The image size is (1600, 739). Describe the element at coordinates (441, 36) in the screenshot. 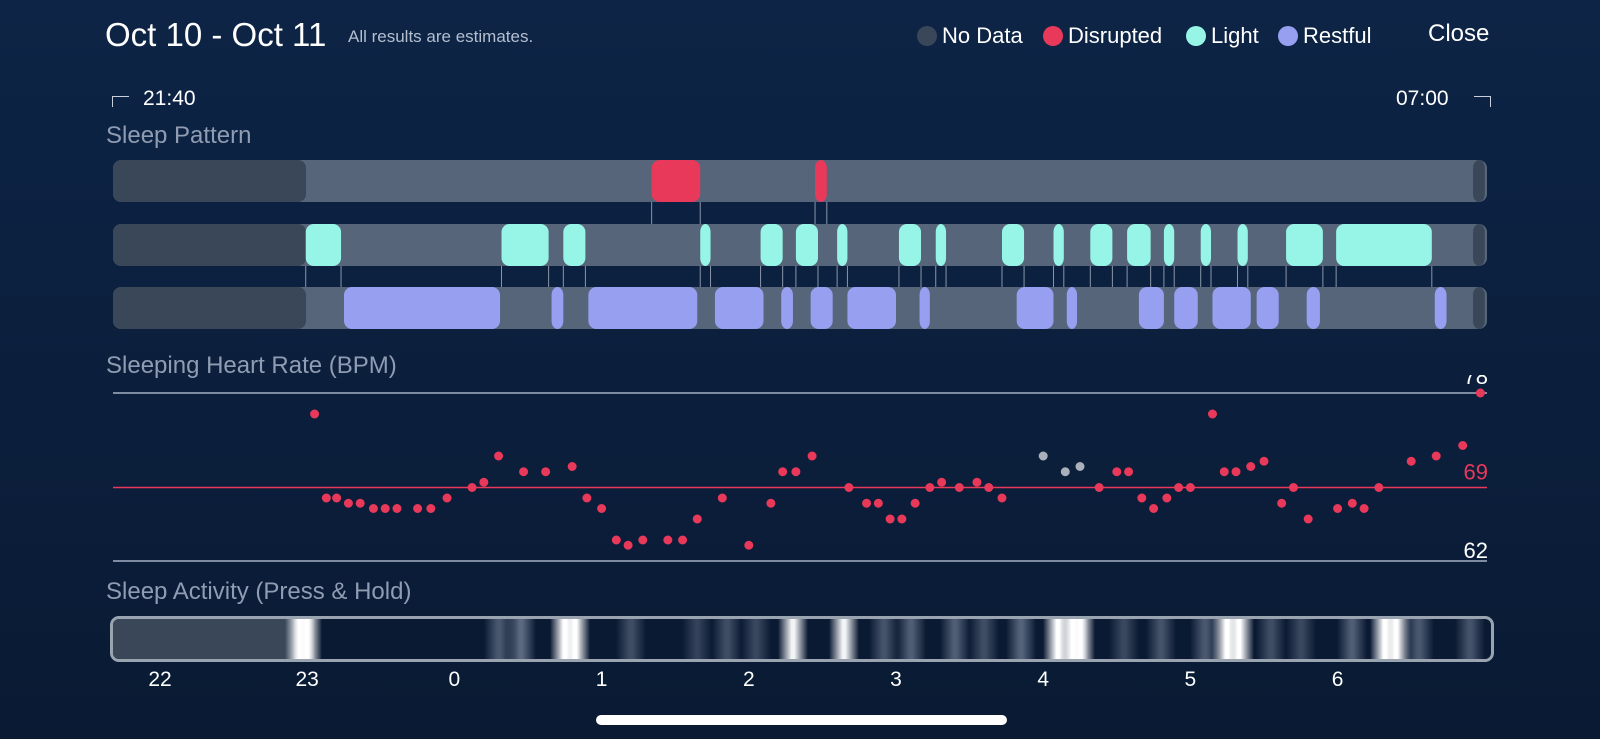

I see `estimates-disclaimer: All results are estimates.` at that location.